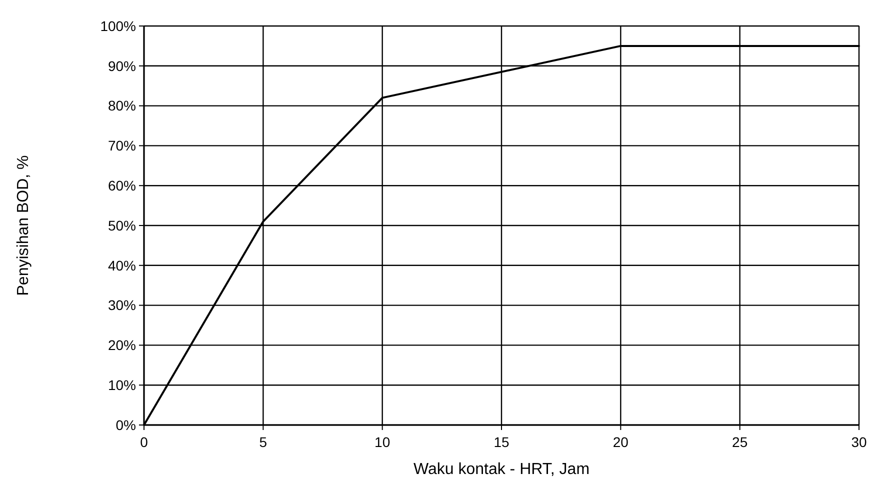 The image size is (875, 482). Describe the element at coordinates (122, 265) in the screenshot. I see `y-tick-label: 40%` at that location.